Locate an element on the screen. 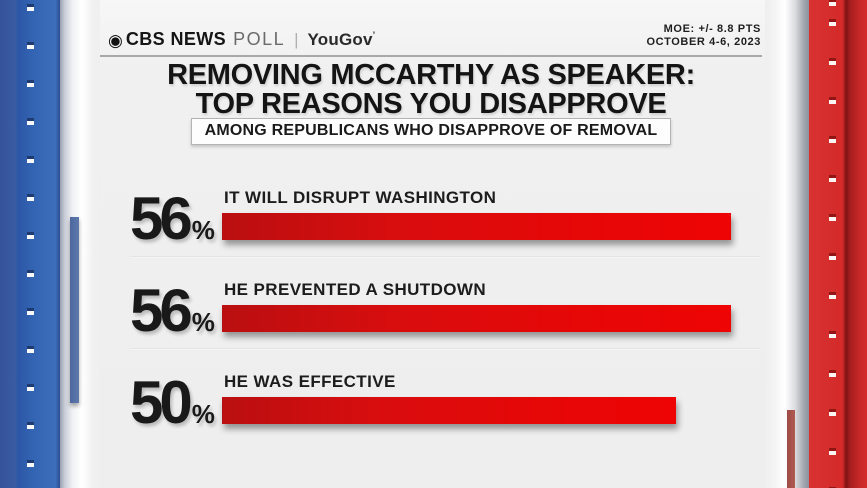 This screenshot has height=488, width=867. moe-note: MOE: +/- 8.8 PTS OCTOBER 4-6, 2023 is located at coordinates (703, 36).